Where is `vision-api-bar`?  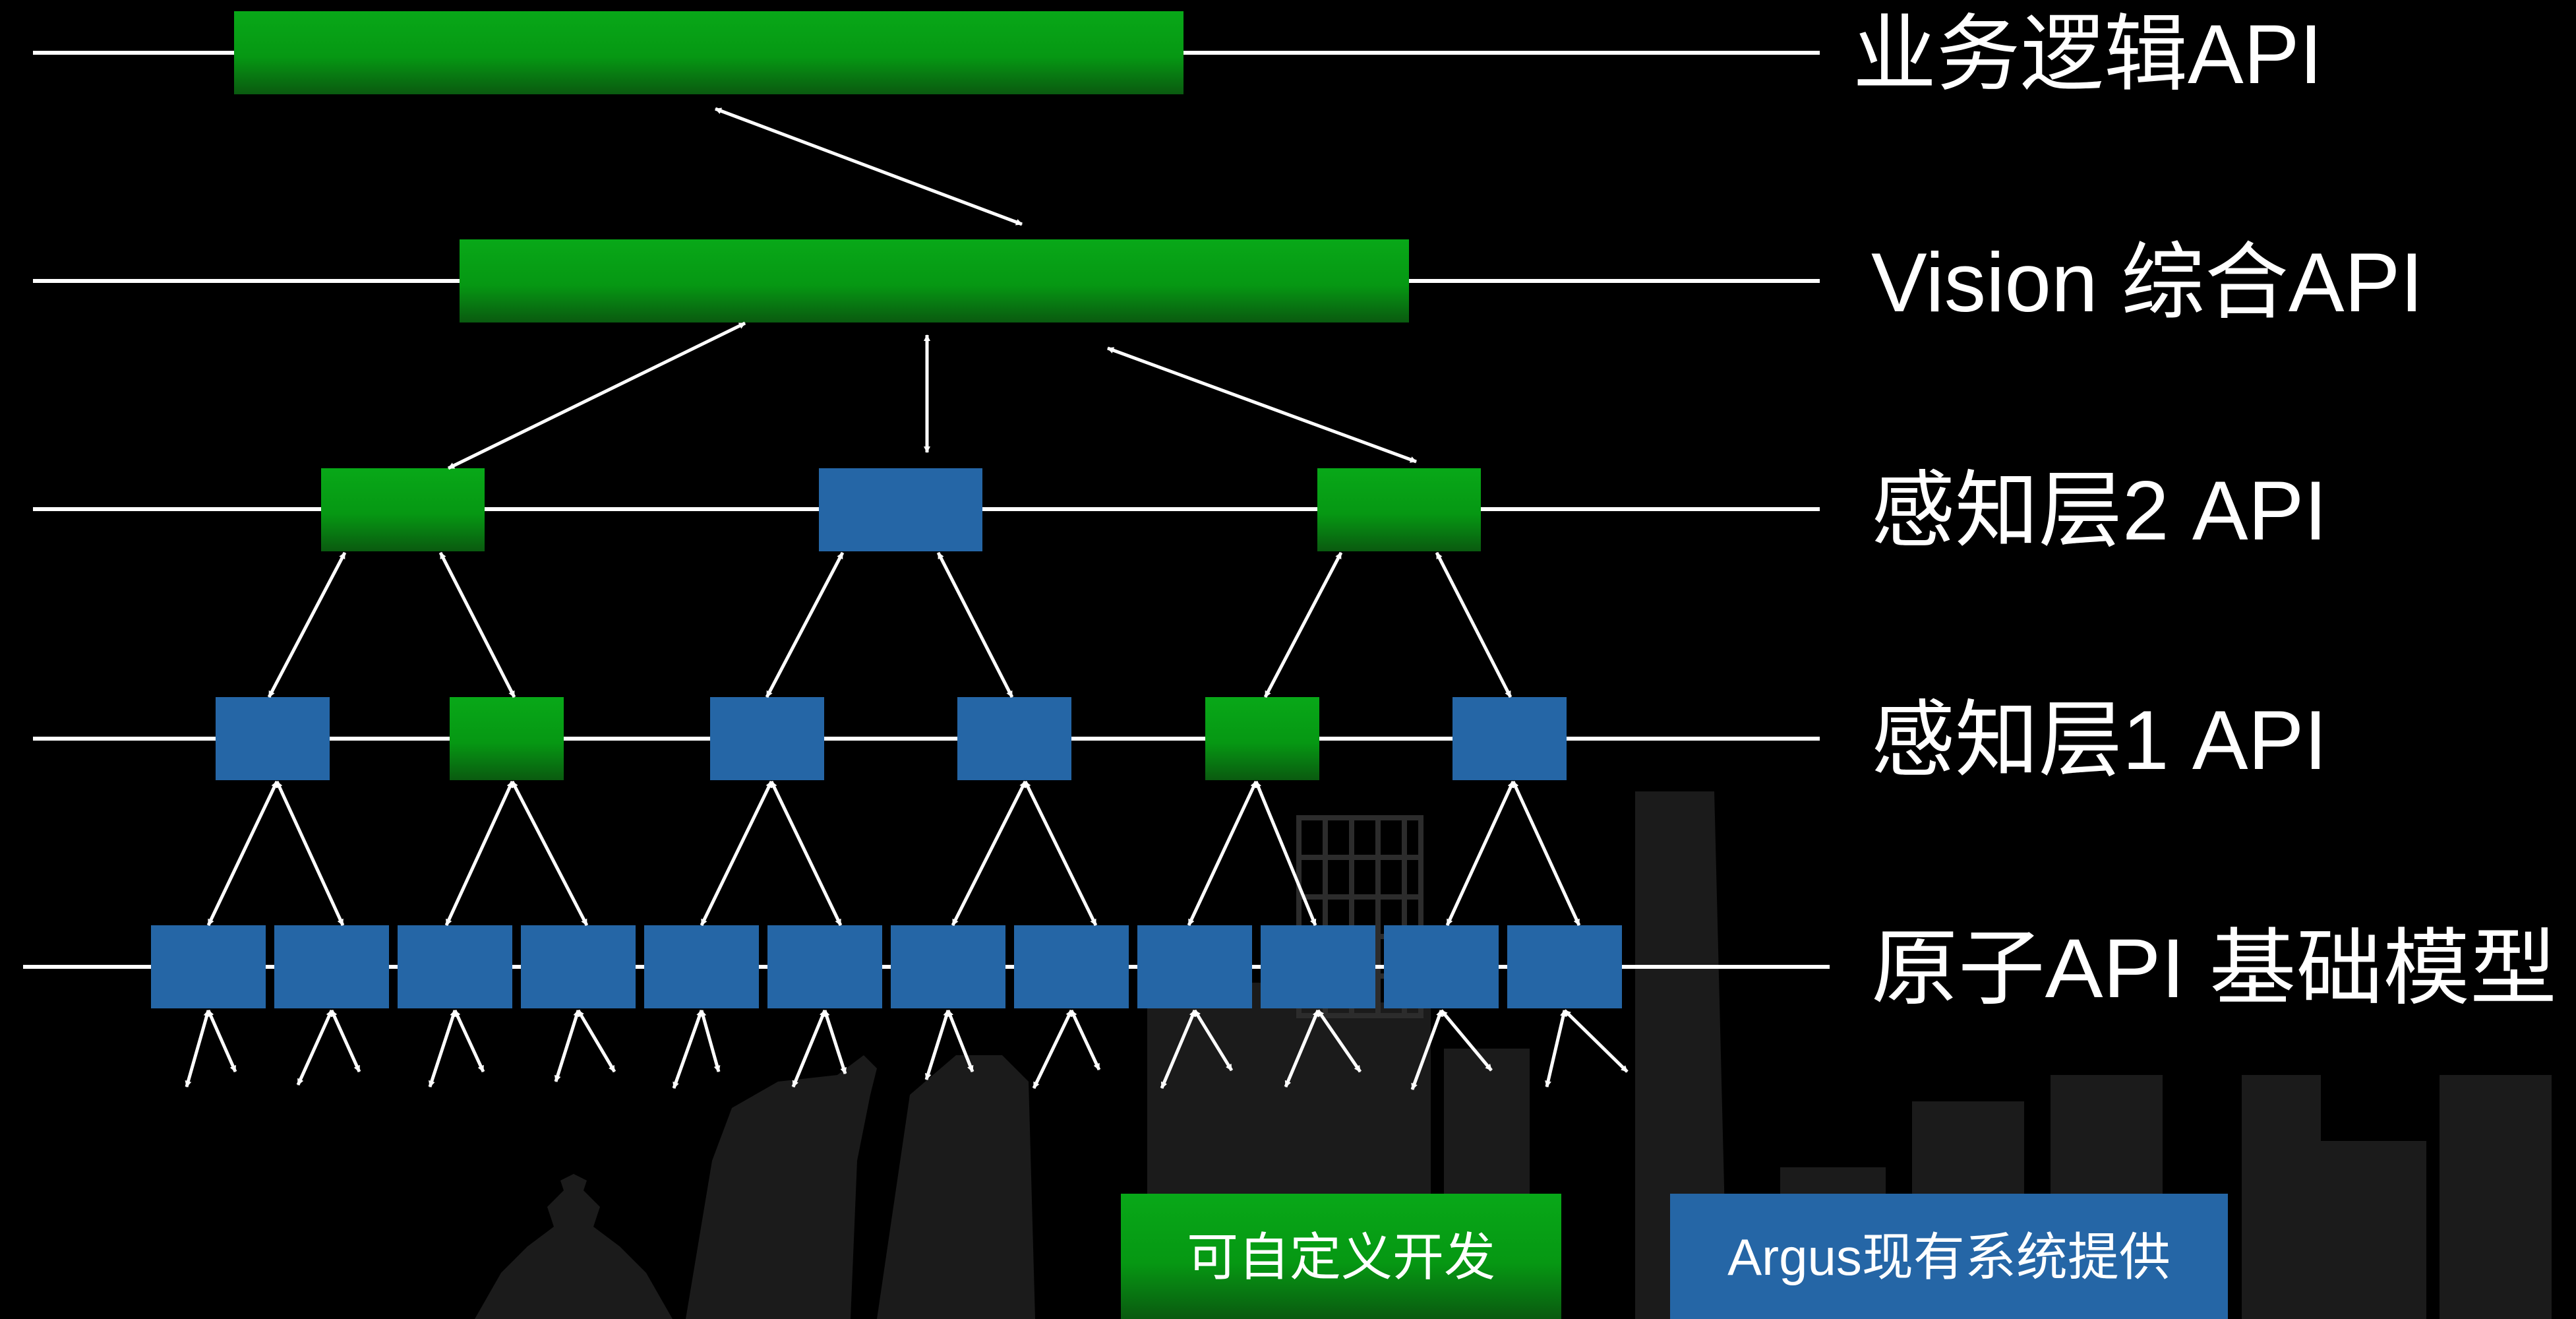
vision-api-bar is located at coordinates (934, 280).